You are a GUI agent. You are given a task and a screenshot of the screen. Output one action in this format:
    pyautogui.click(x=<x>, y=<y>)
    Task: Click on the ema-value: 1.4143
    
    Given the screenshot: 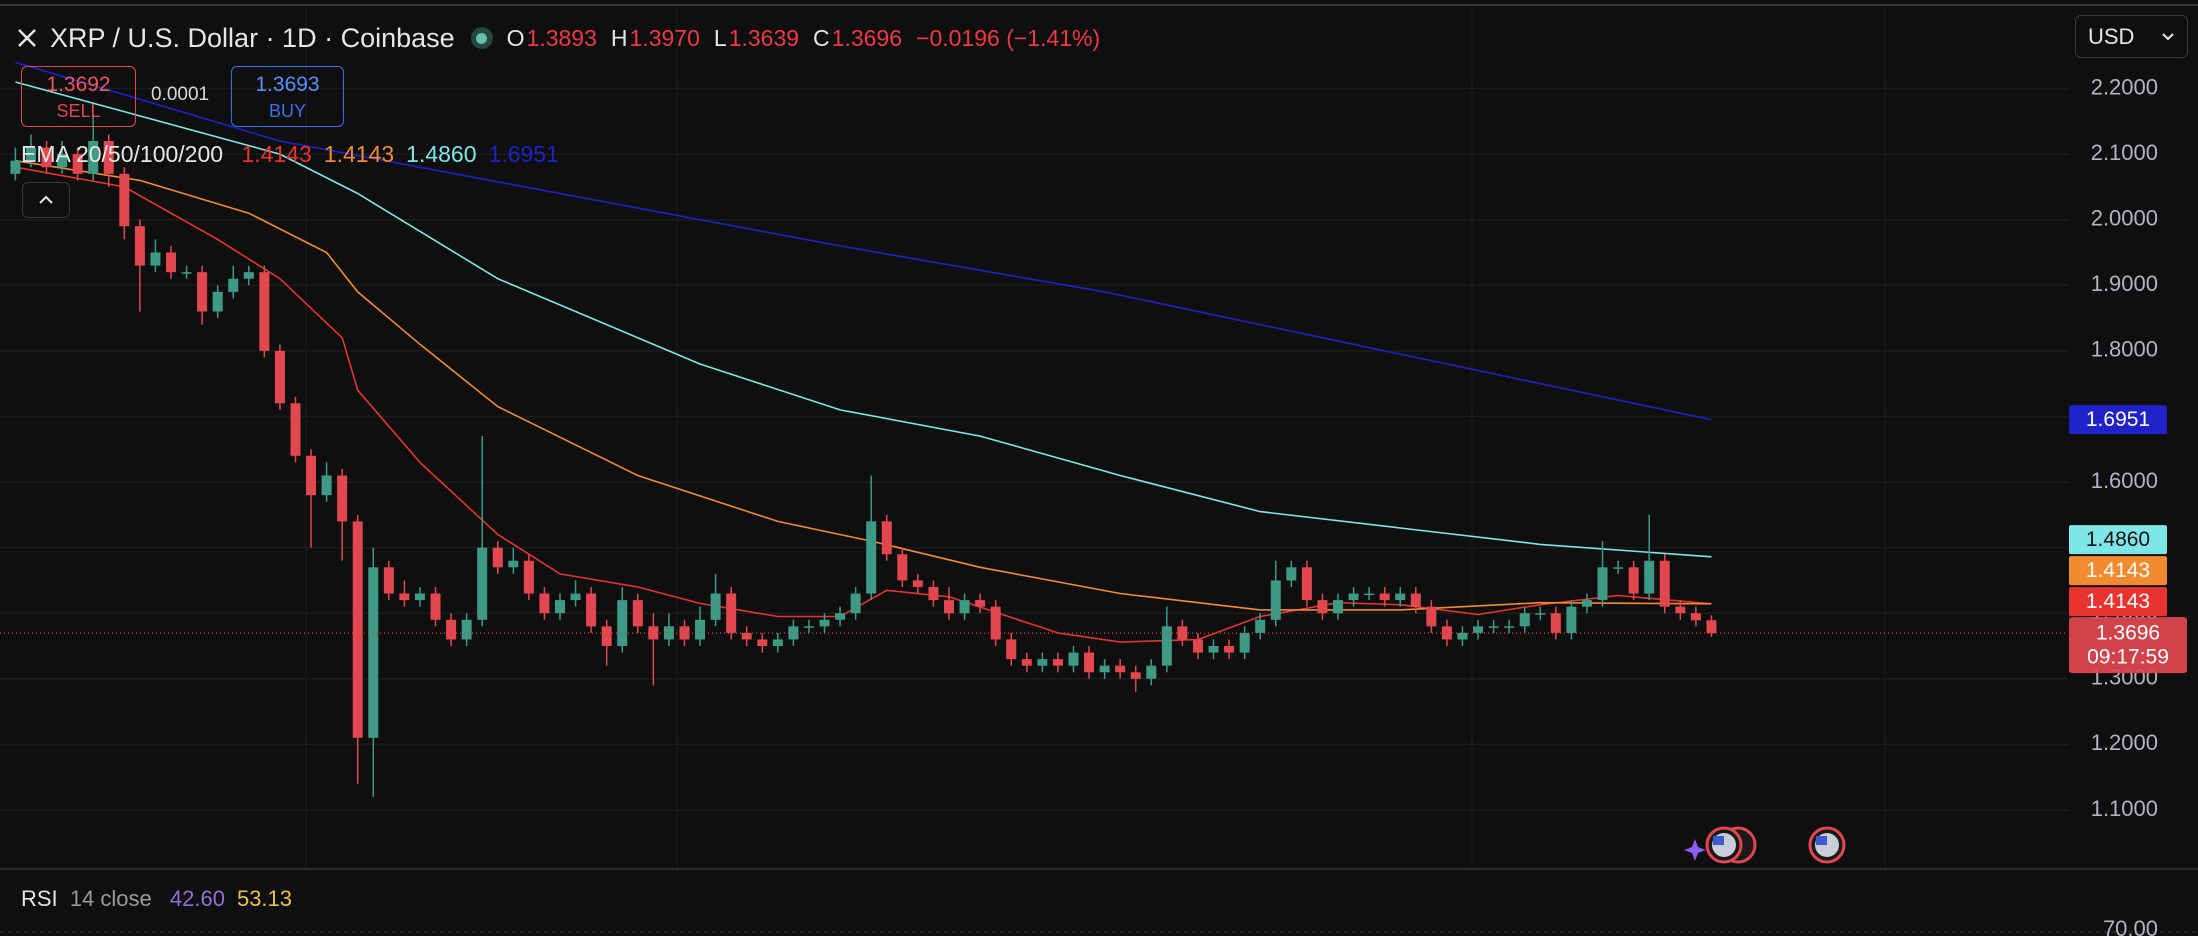 What is the action you would take?
    pyautogui.click(x=359, y=154)
    